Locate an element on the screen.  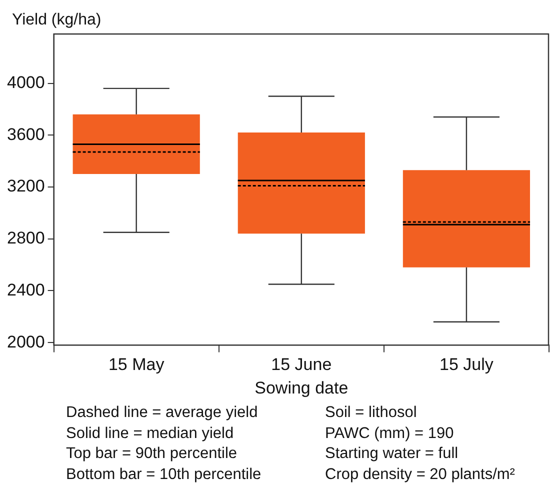
text: Crop density = 20 plants/m² is located at coordinates (420, 474).